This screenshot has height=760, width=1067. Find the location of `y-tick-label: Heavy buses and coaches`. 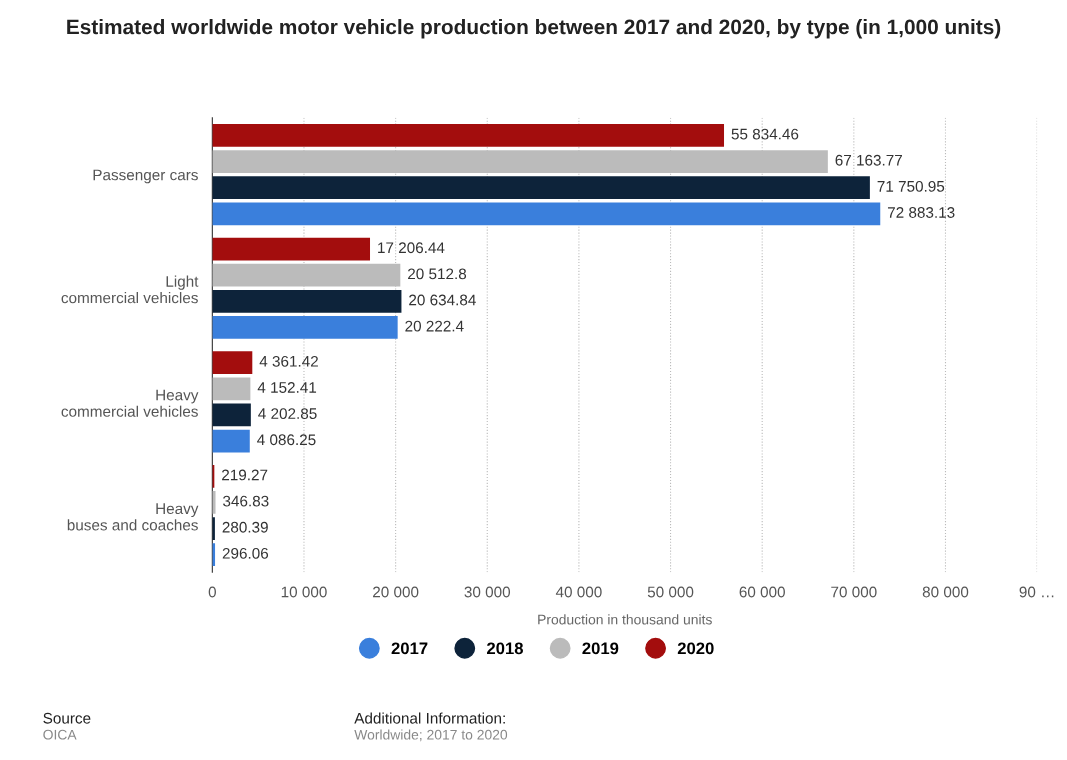

y-tick-label: Heavy buses and coaches is located at coordinates (133, 517).